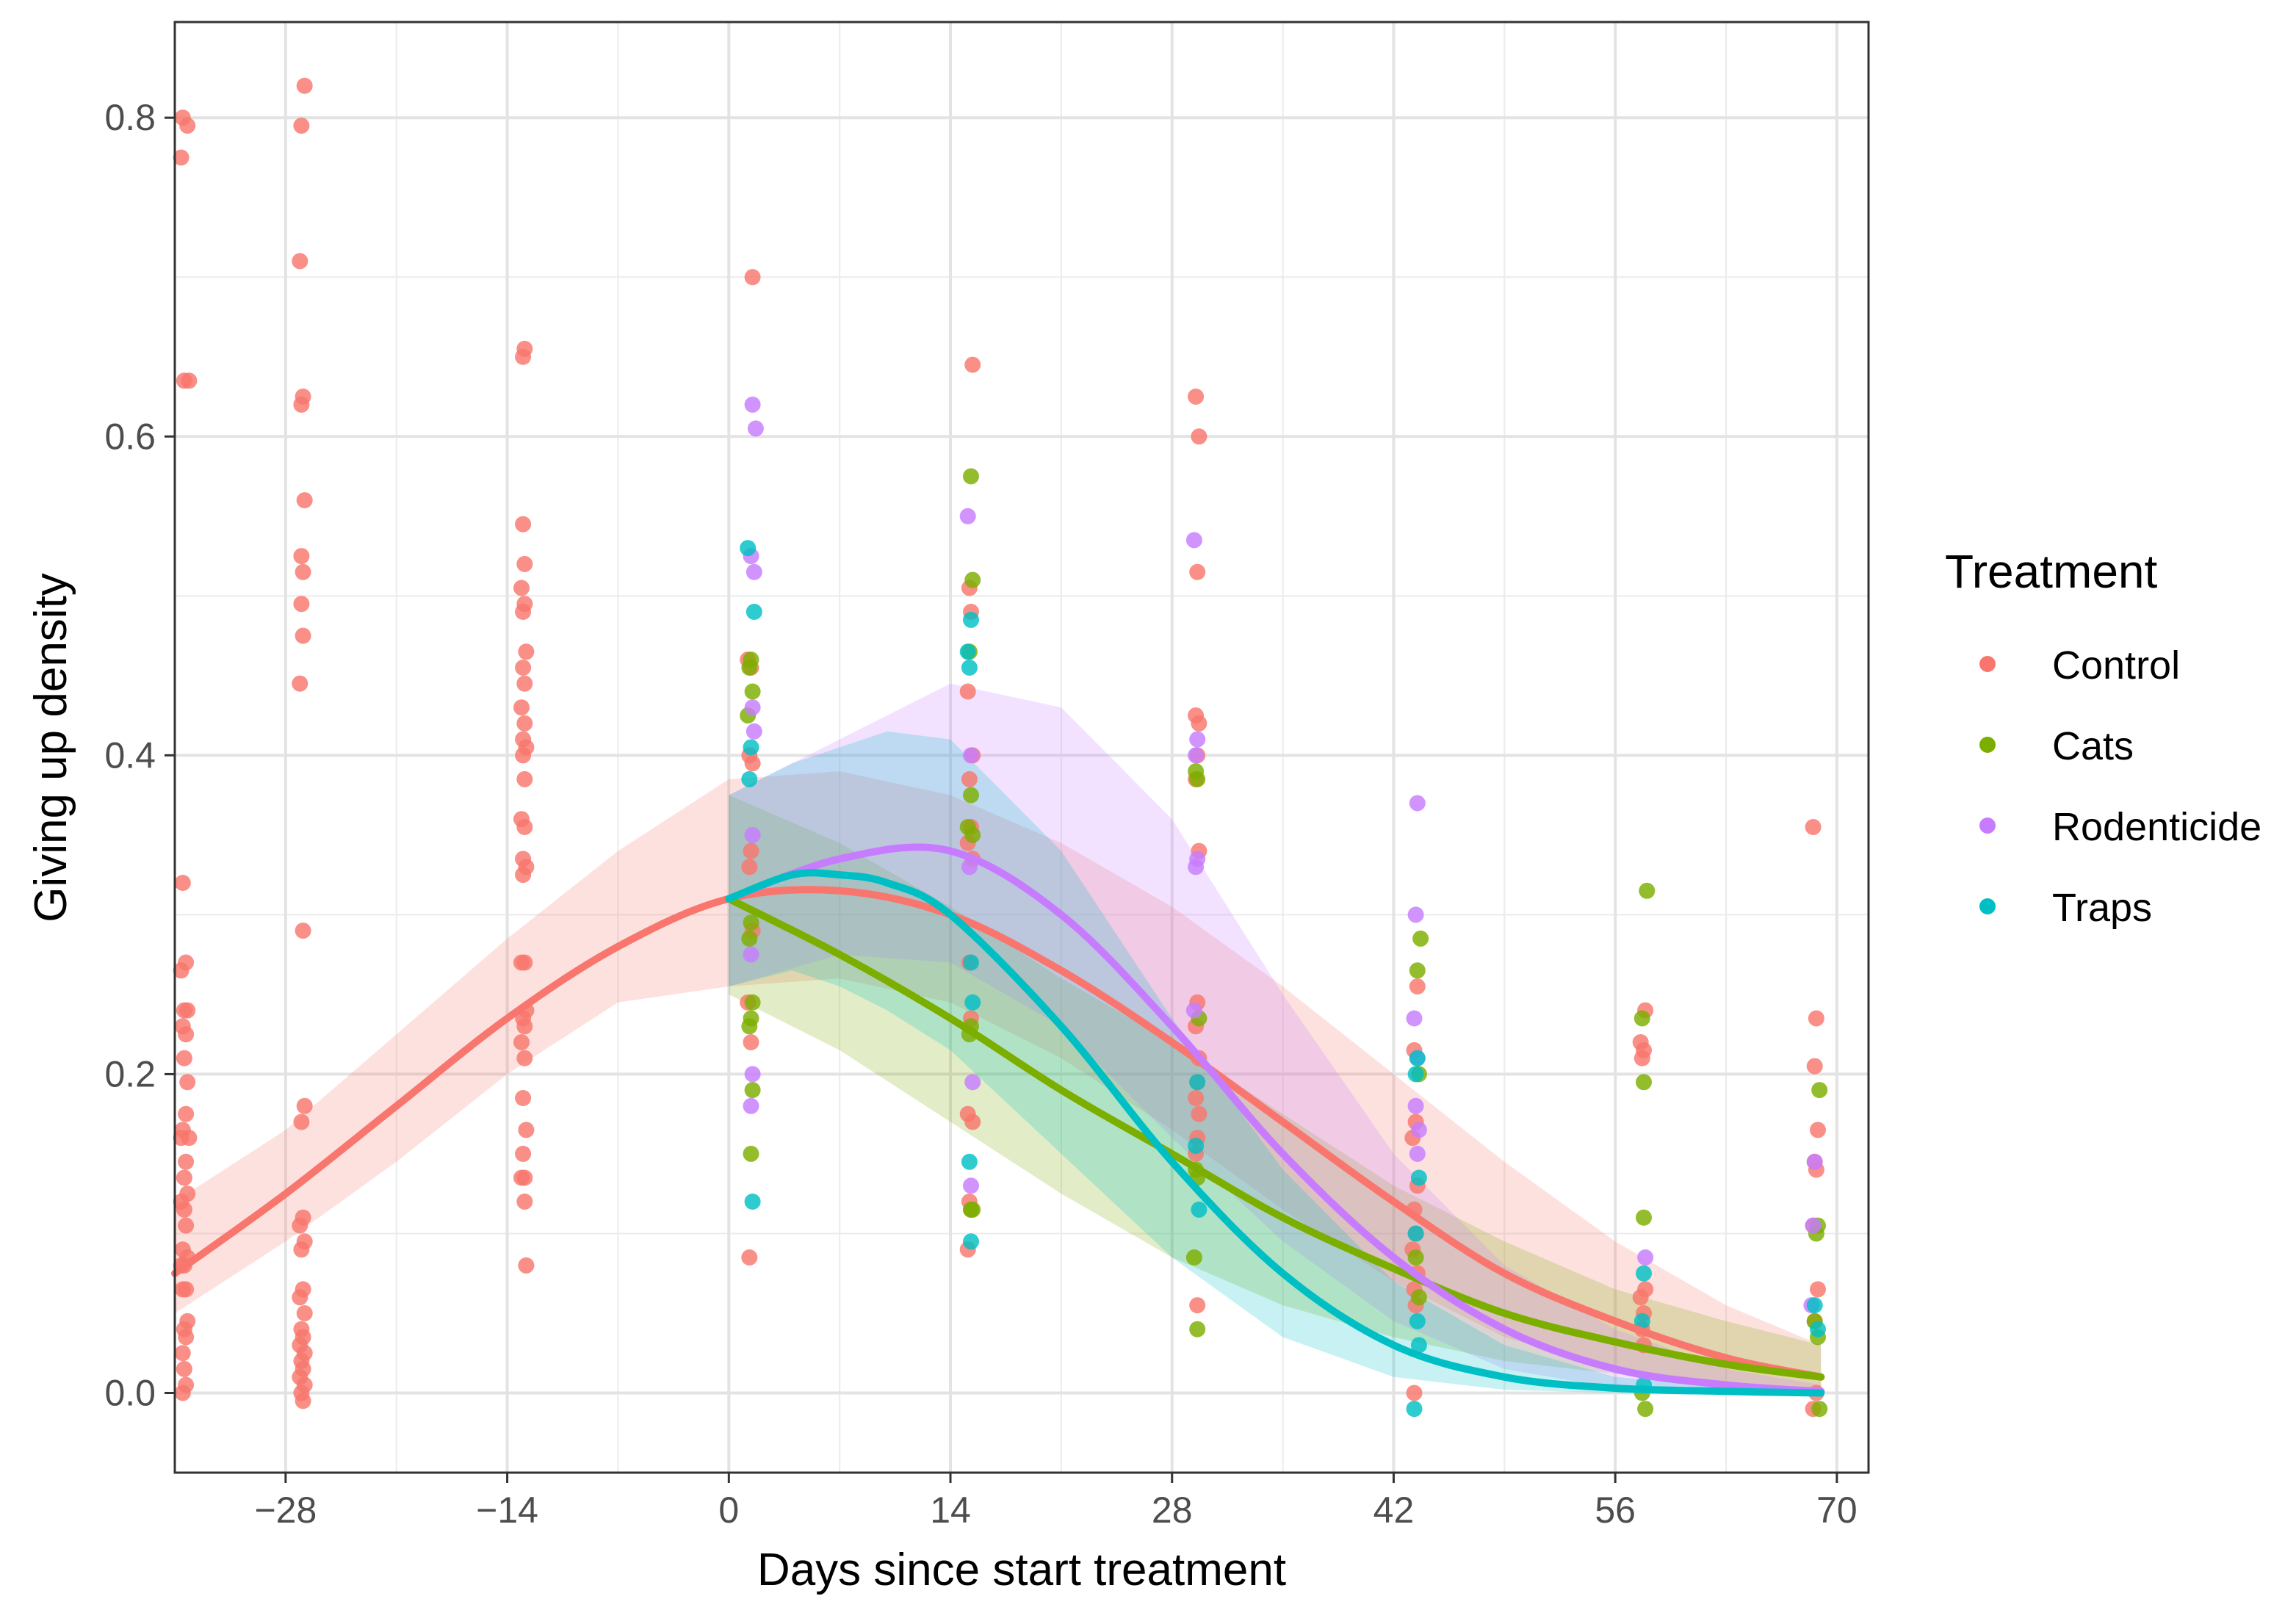  What do you see at coordinates (2120, 786) in the screenshot?
I see `legend-entries: Control Cats Rodenticide Traps` at bounding box center [2120, 786].